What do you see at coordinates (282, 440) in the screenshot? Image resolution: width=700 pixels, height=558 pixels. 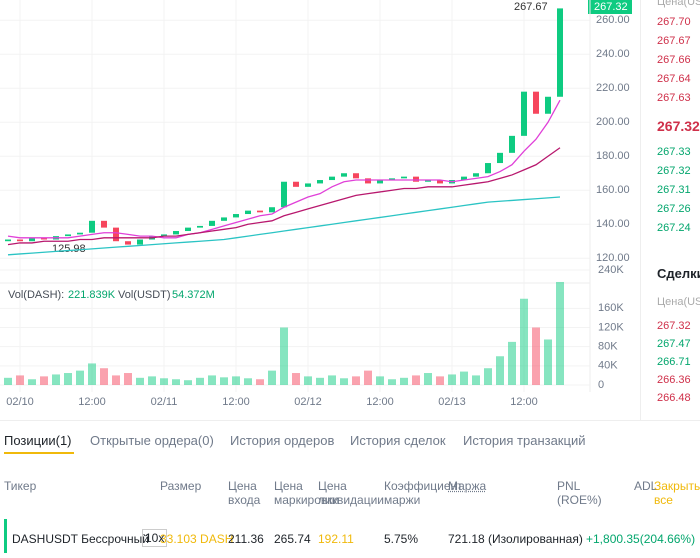 I see `tab: История ордеров` at bounding box center [282, 440].